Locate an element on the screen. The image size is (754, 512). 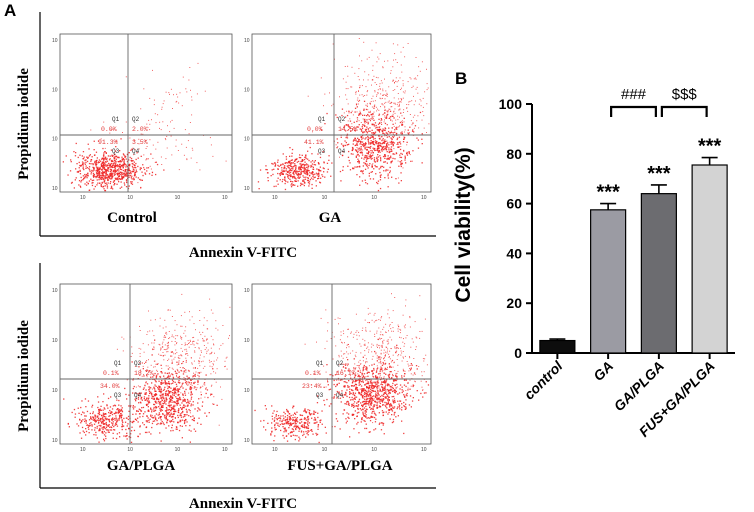
y-tick-label: 100 is located at coordinates (511, 104).